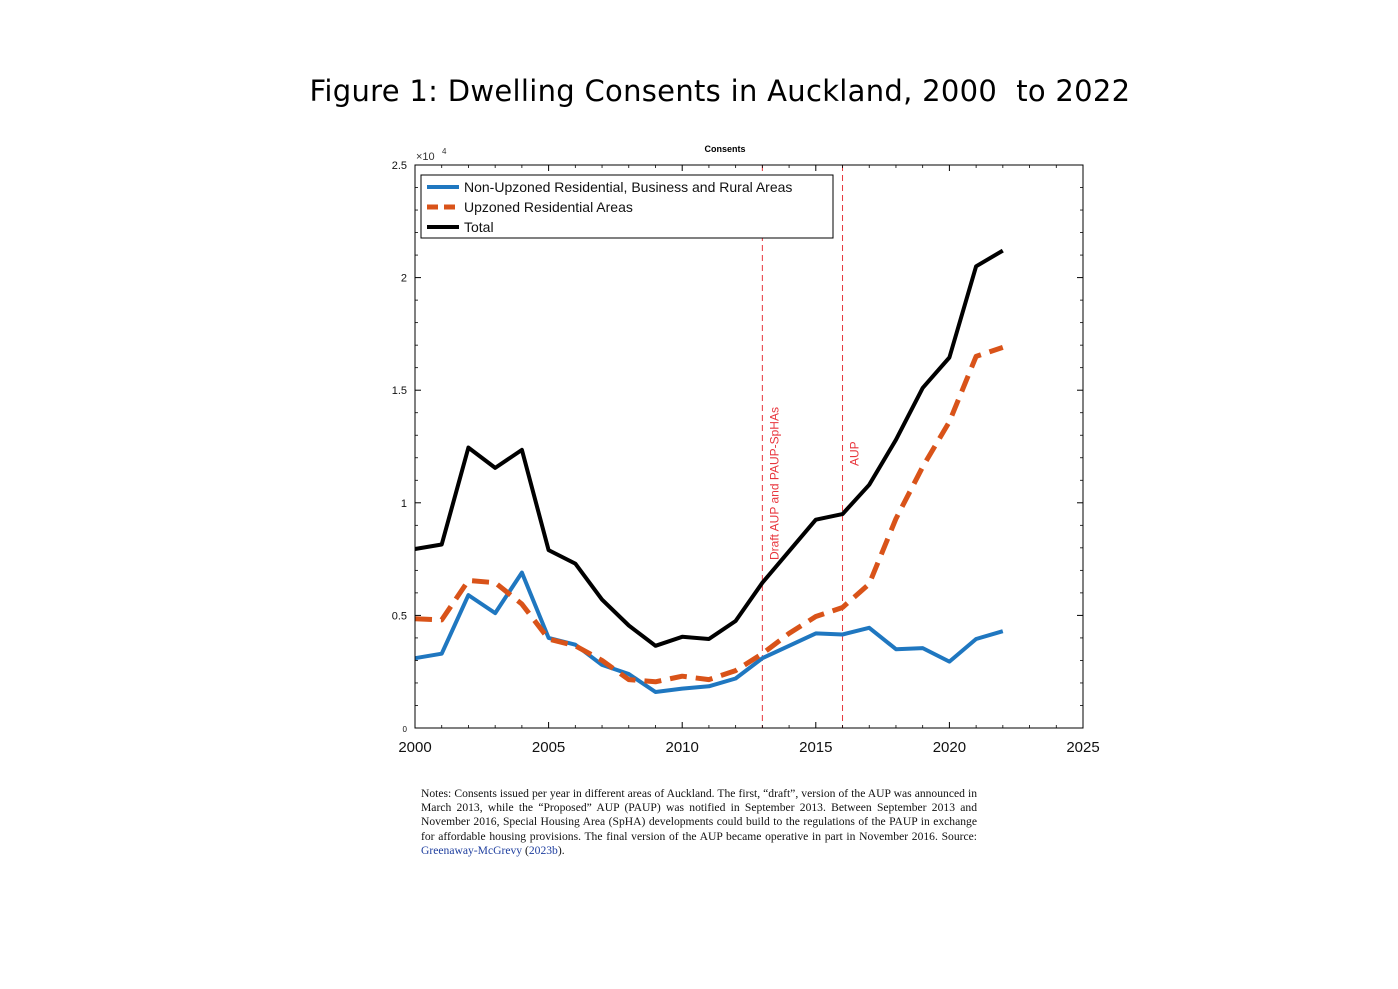 This screenshot has width=1398, height=989. I want to click on source-author-link: Greenaway-McGrevy, so click(472, 850).